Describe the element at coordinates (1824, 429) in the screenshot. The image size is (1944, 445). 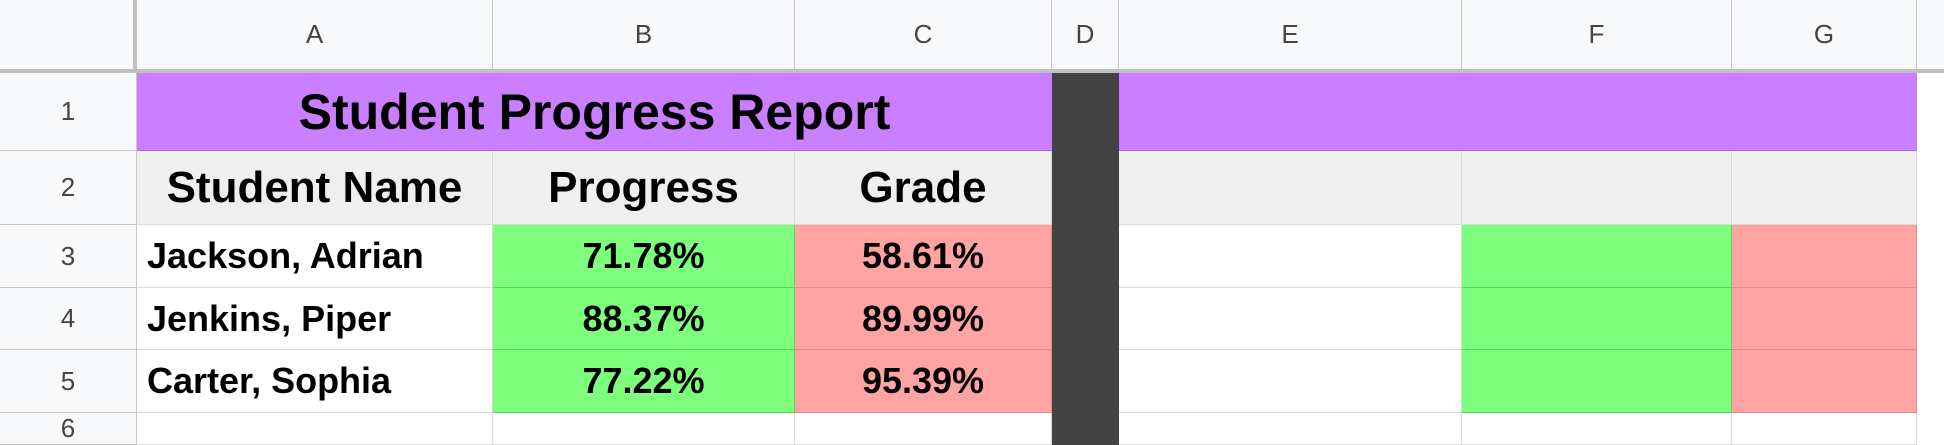
I see `cell-g6` at that location.